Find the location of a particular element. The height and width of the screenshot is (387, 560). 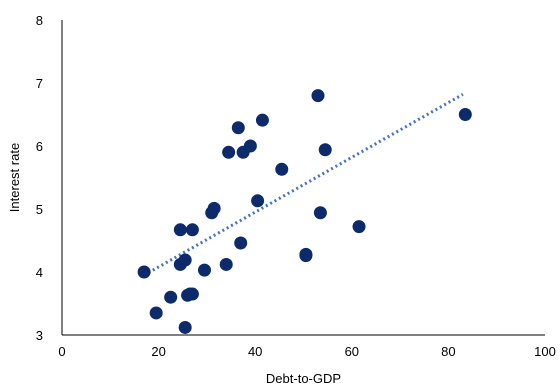

x-axis-title: Debt-to-GDP is located at coordinates (303, 378).